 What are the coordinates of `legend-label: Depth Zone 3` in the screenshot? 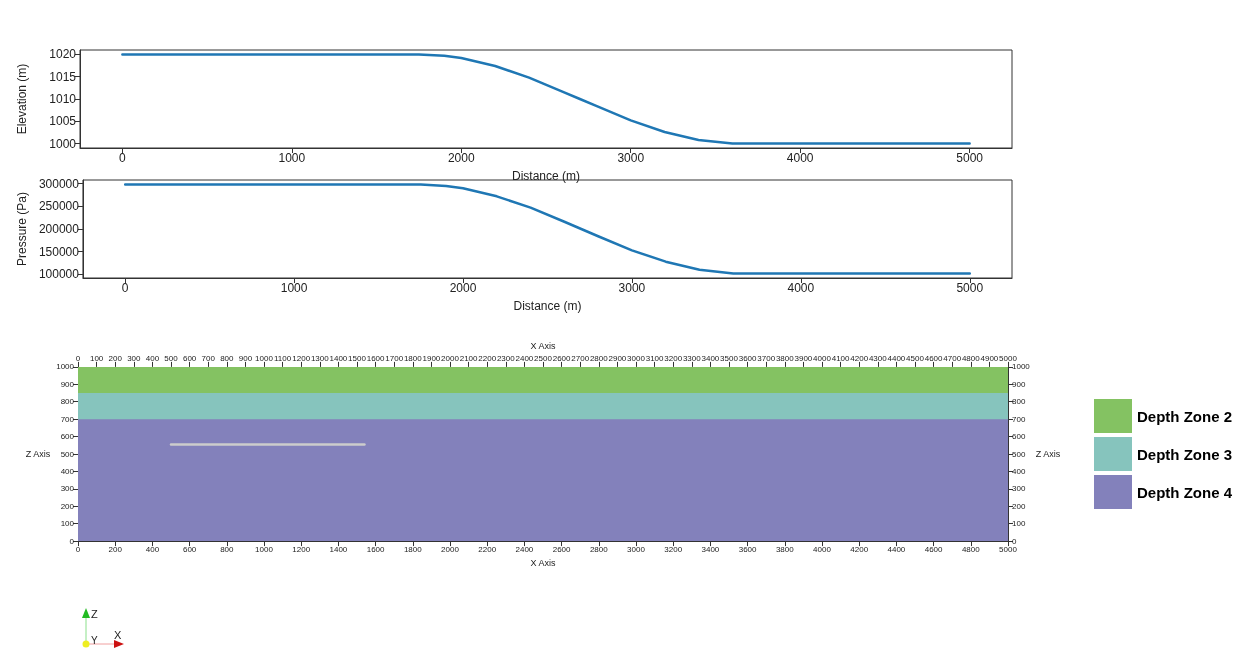 It's located at (1185, 454).